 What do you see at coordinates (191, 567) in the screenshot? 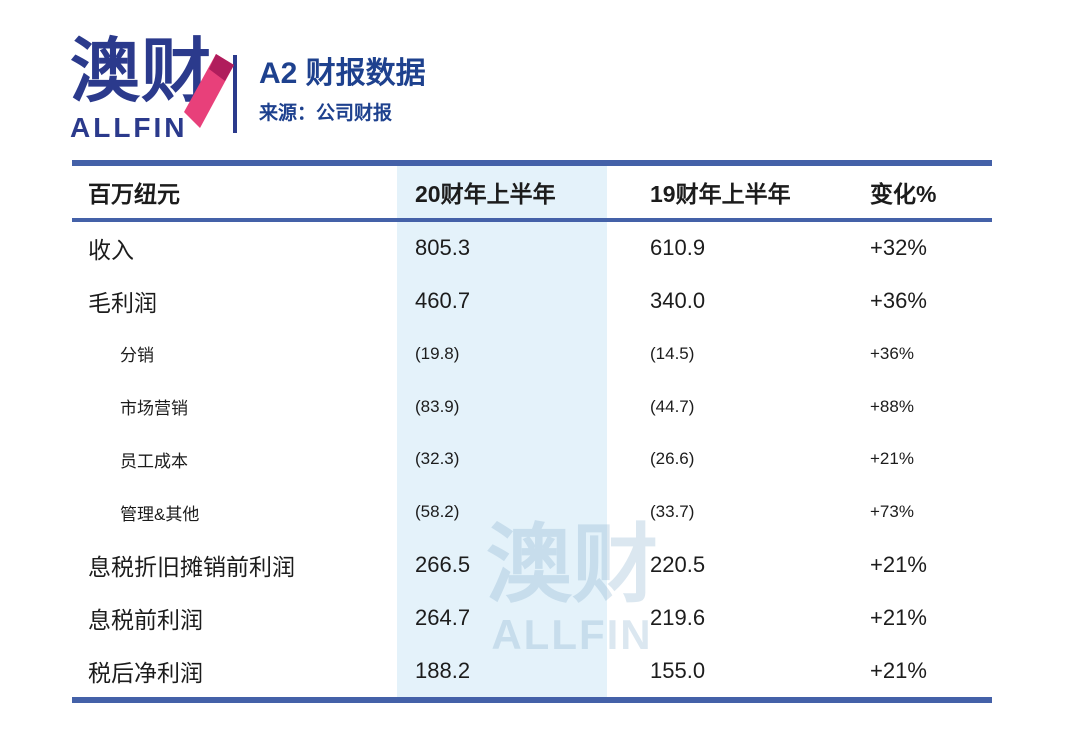
I see `row-label: 息税折旧摊销前利润` at bounding box center [191, 567].